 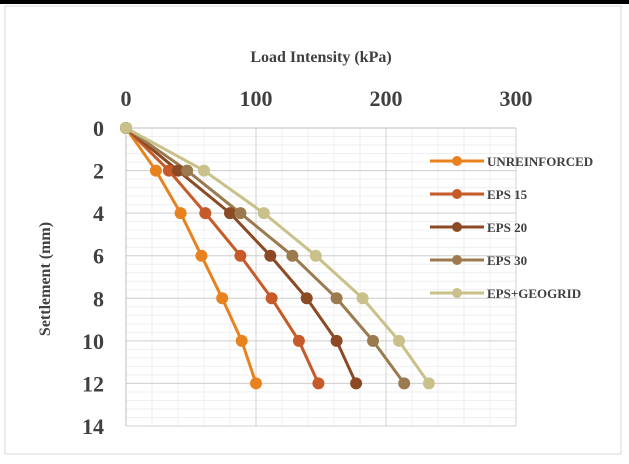 What do you see at coordinates (534, 293) in the screenshot?
I see `legend-label: EPS+GEOGRID` at bounding box center [534, 293].